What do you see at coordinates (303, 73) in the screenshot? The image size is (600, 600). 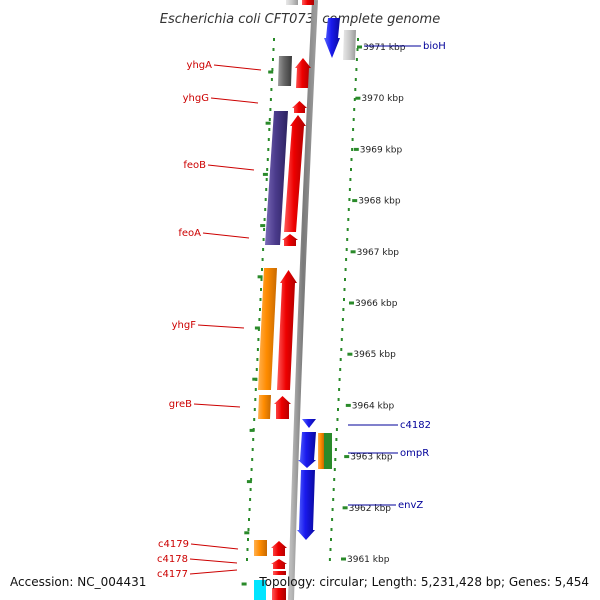 I see `gene-yhgA-red` at bounding box center [303, 73].